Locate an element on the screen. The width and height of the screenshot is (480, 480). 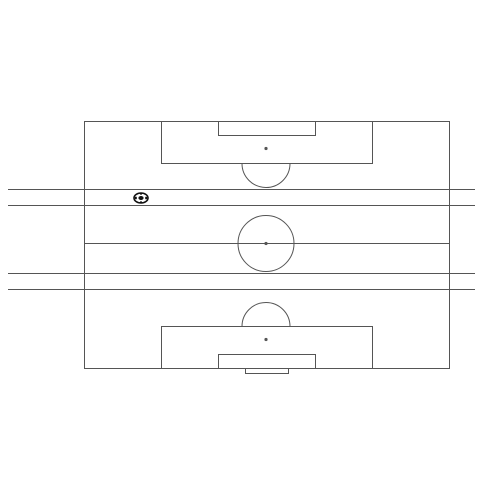
center-circle is located at coordinates (266, 243).